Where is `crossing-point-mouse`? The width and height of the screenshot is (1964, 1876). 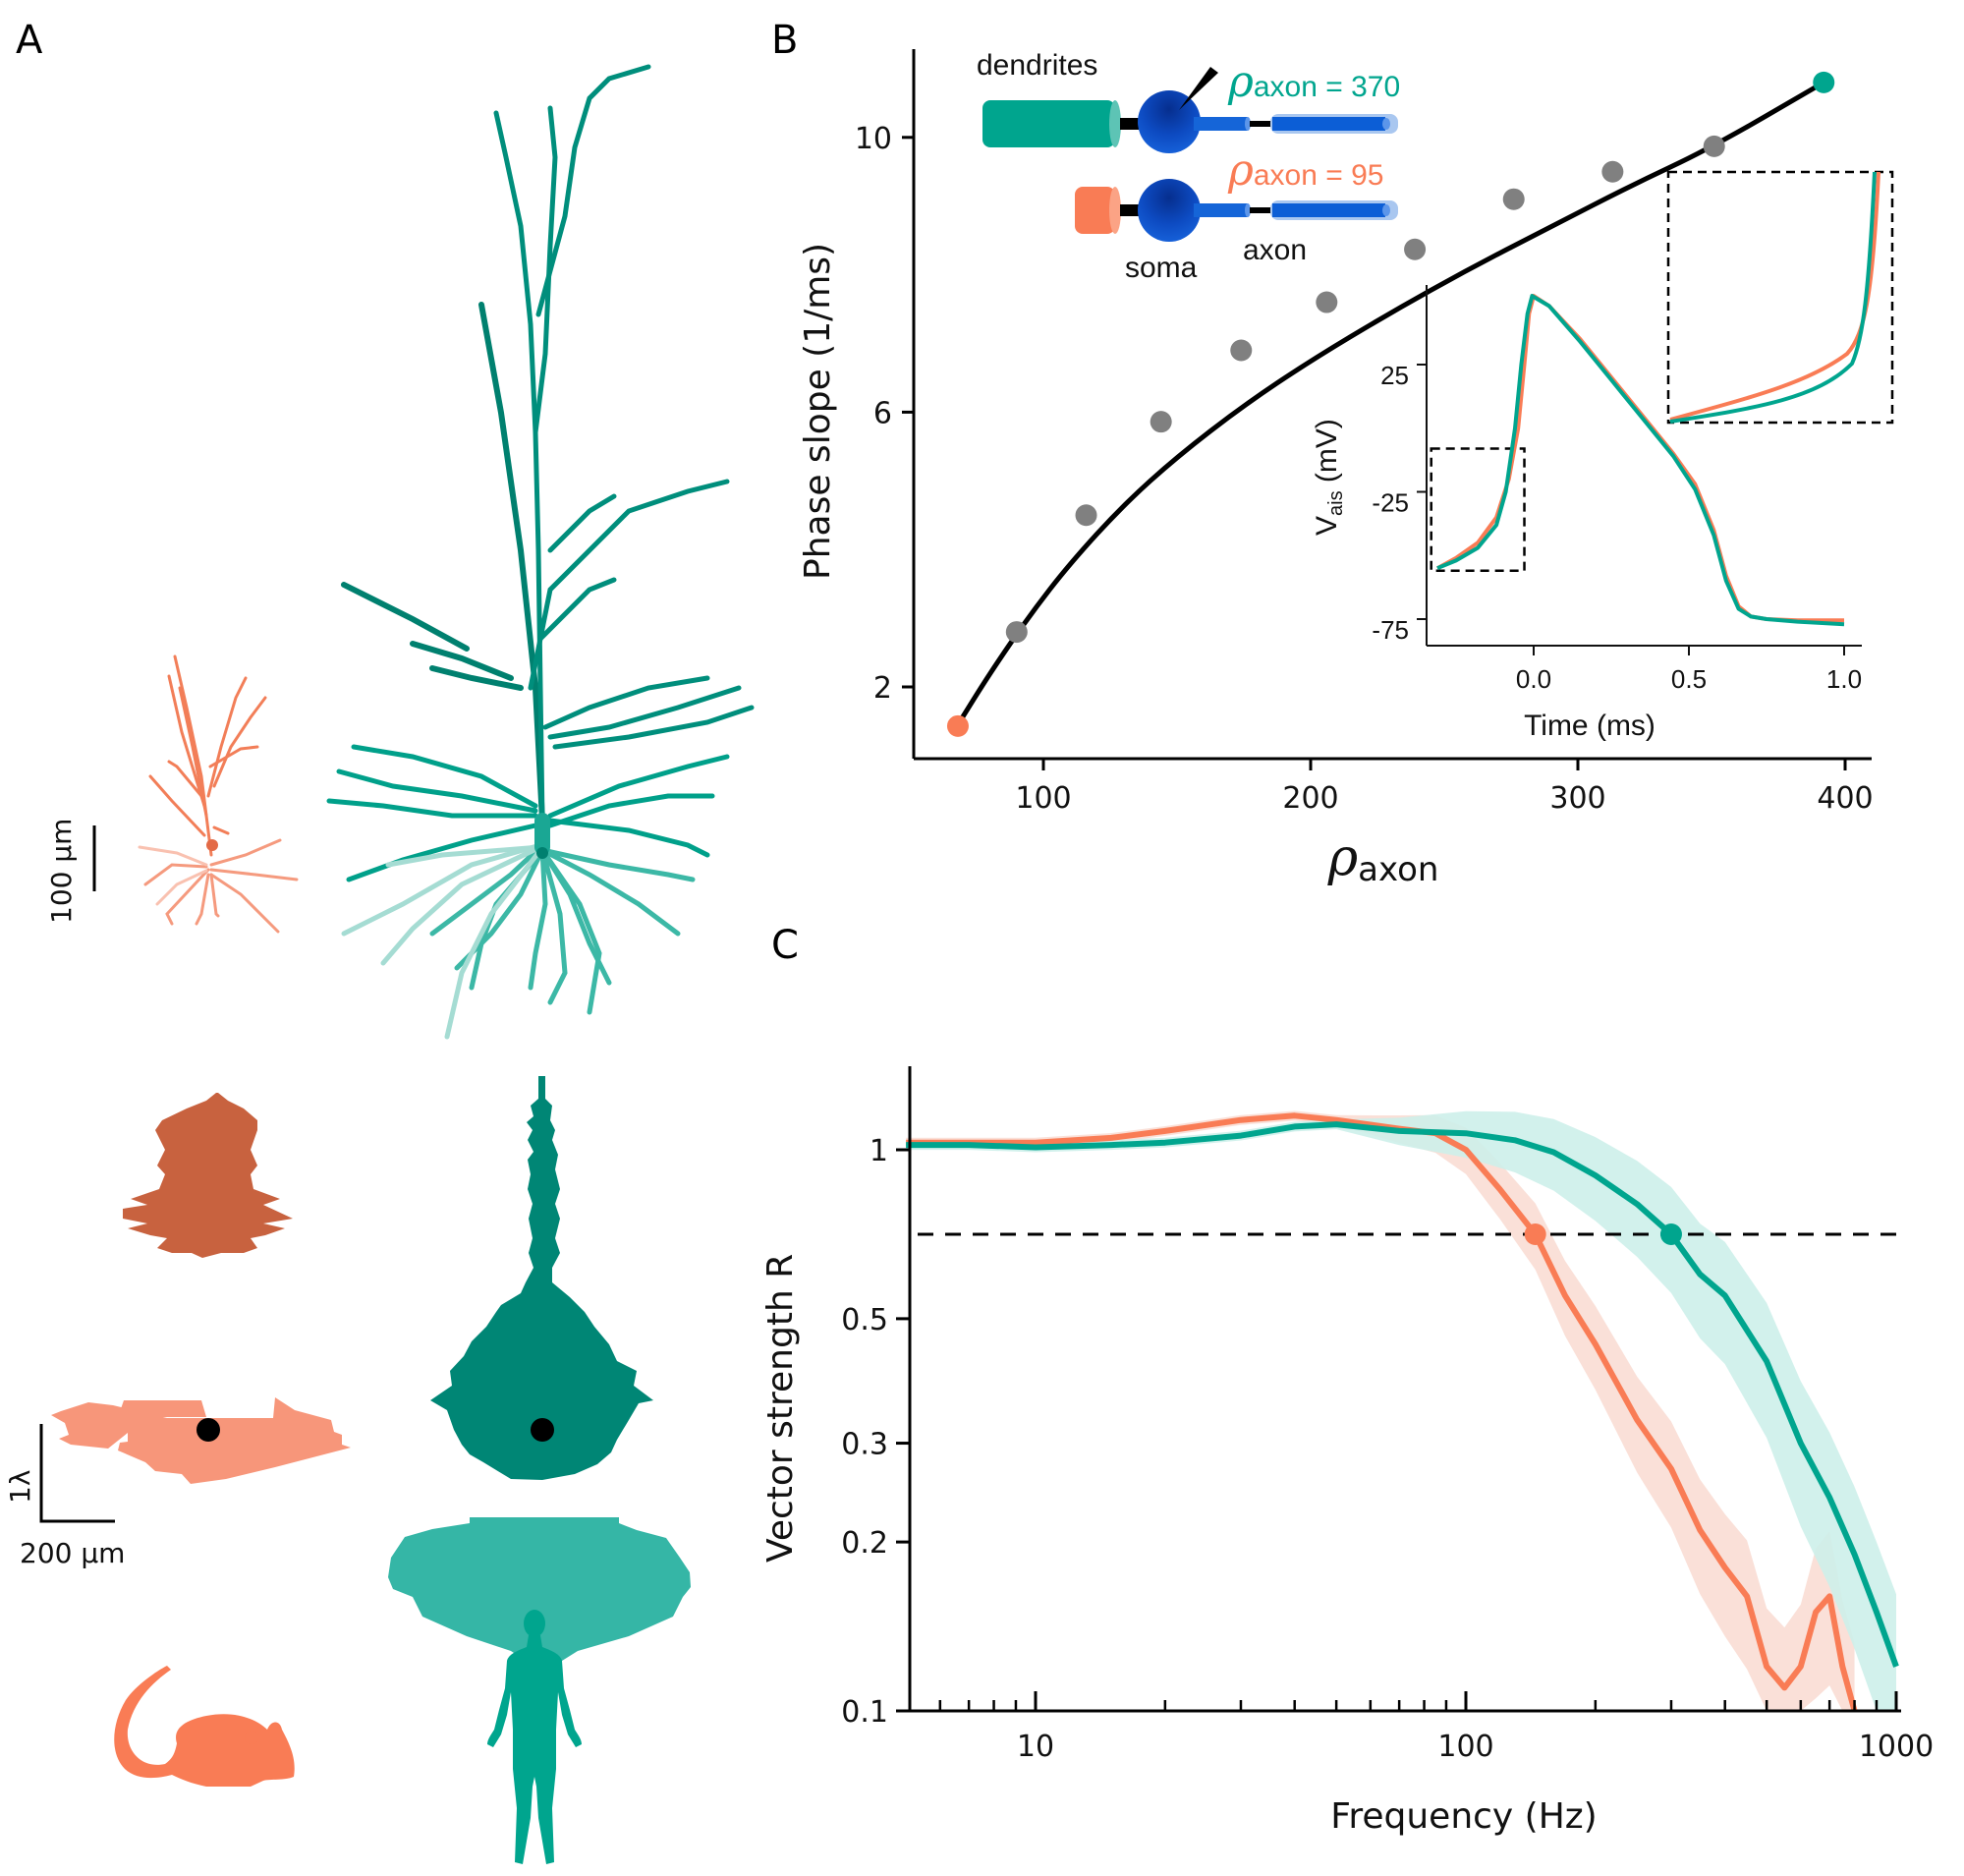
crossing-point-mouse is located at coordinates (1535, 1233).